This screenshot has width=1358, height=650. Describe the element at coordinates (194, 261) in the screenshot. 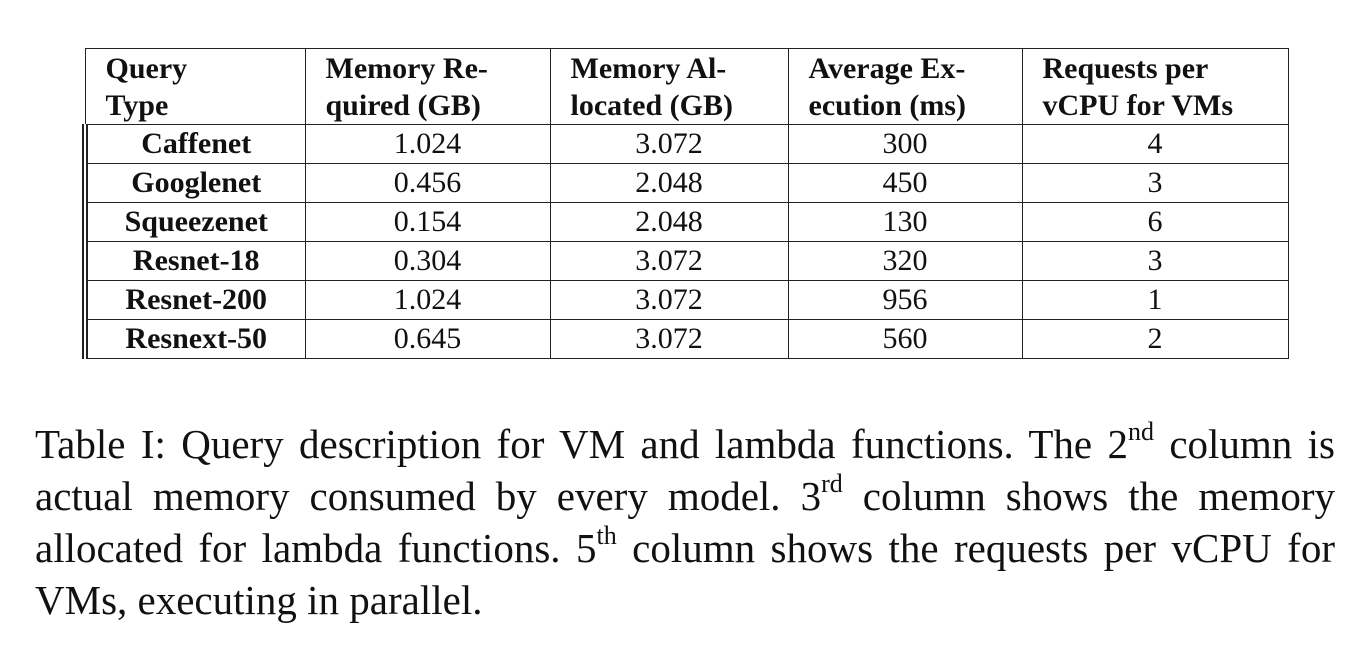

I see `query-type: Resnet-18` at that location.